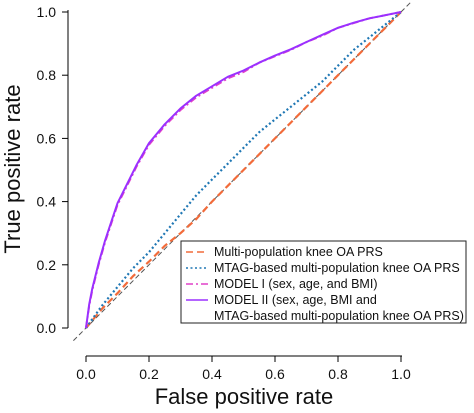 This screenshot has height=413, width=474. Describe the element at coordinates (86, 374) in the screenshot. I see `x-tick-label: 0.0` at that location.